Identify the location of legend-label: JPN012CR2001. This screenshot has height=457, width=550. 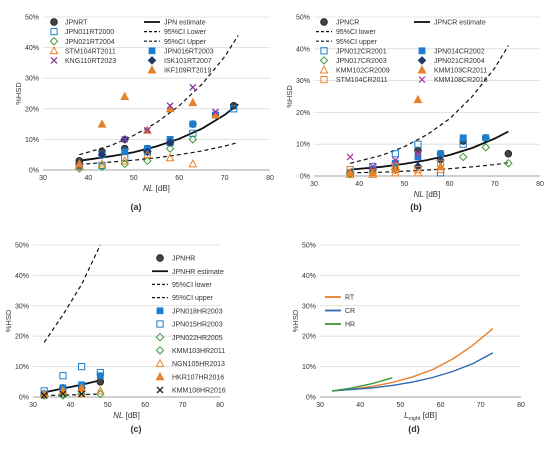
(361, 51).